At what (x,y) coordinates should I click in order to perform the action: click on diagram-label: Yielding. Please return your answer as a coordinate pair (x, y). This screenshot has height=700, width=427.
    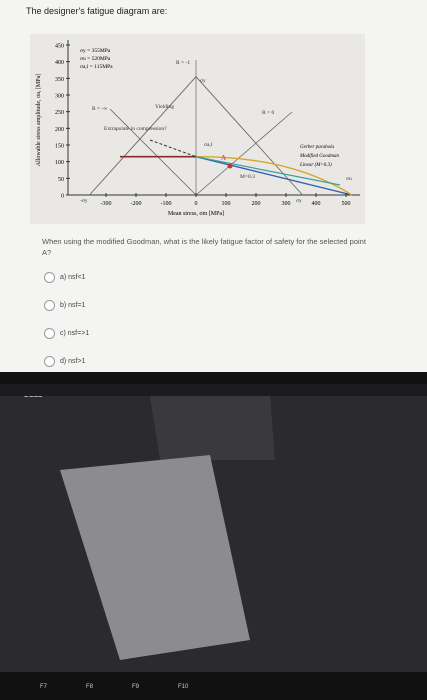
    Looking at the image, I should click on (164, 107).